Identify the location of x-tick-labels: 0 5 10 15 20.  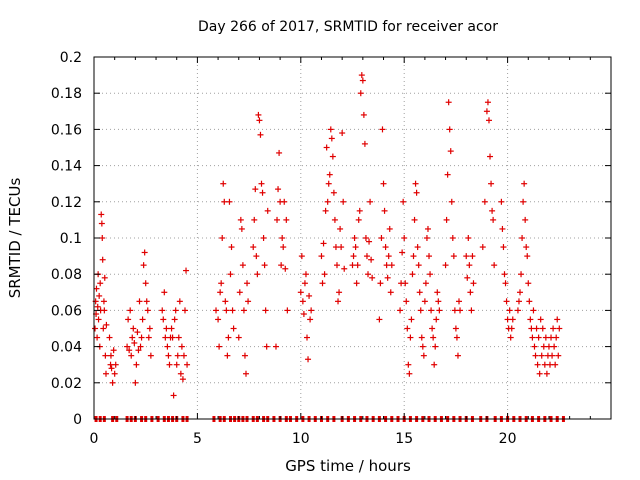
(303, 439).